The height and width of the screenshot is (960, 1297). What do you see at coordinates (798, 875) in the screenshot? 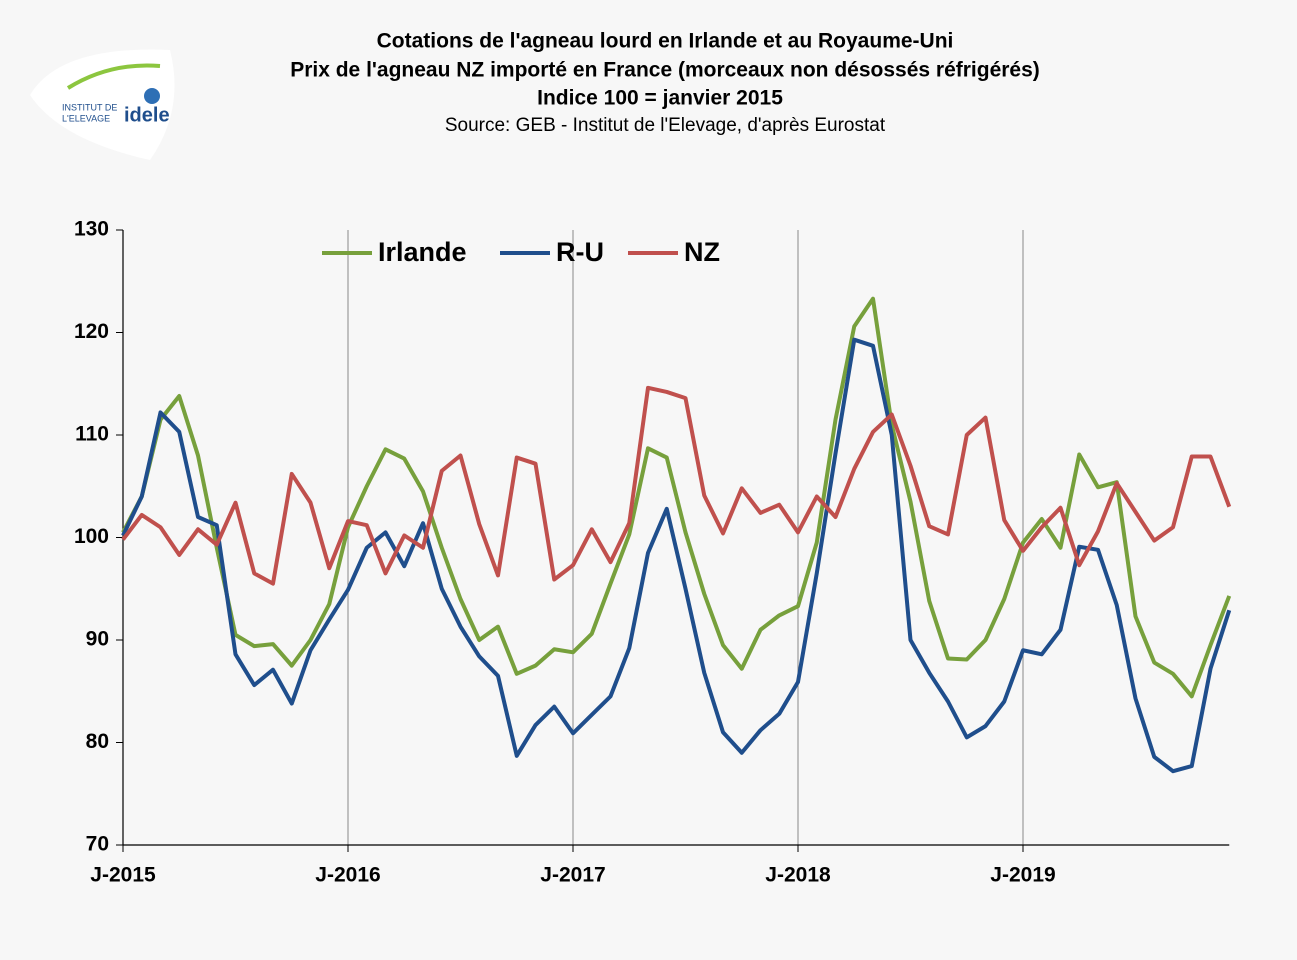
I see `x-tick-label: J-2018` at bounding box center [798, 875].